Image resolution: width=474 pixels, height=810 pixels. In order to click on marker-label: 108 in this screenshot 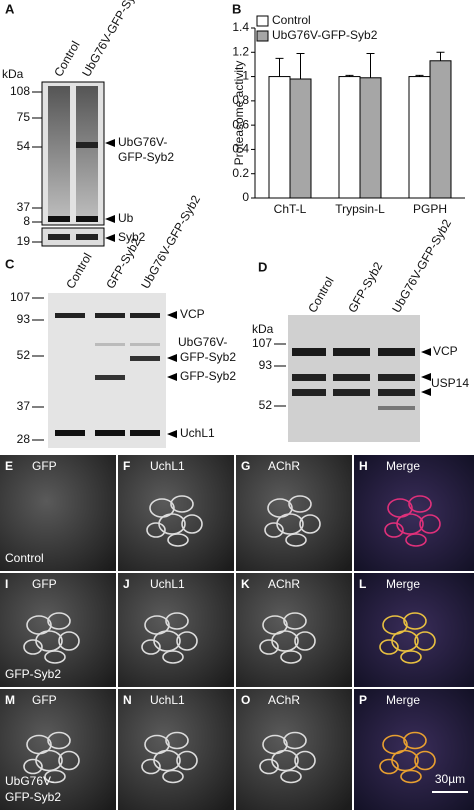, I will do `click(20, 91)`.